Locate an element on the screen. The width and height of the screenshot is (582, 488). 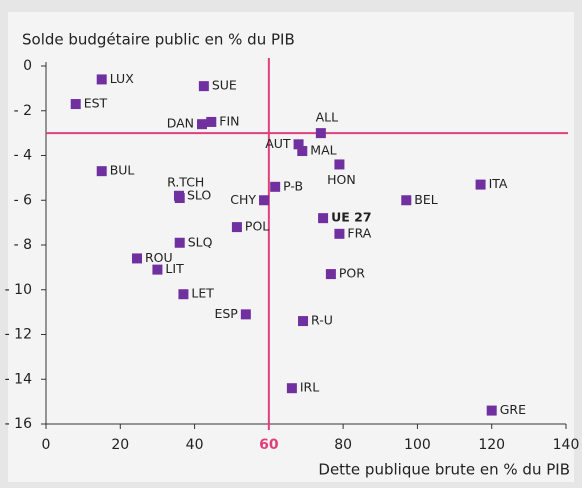
point-label: FIN is located at coordinates (229, 120).